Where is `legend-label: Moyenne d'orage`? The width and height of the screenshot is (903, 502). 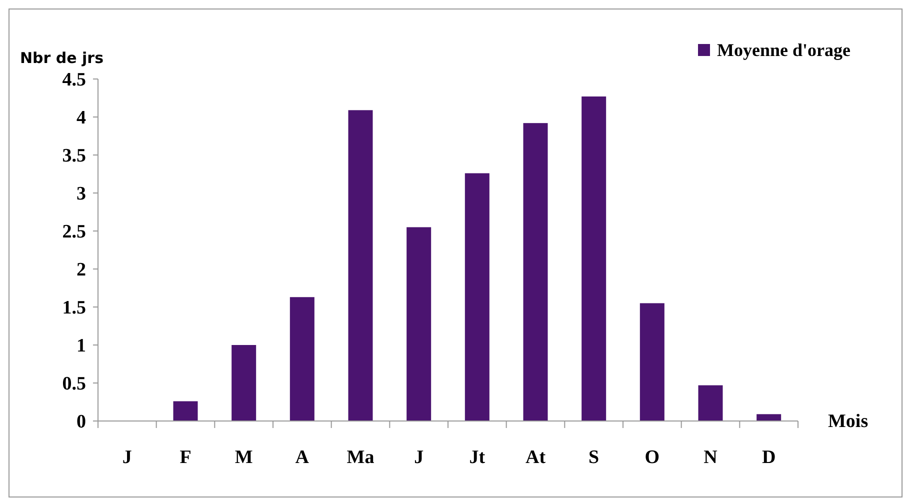
legend-label: Moyenne d'orage is located at coordinates (783, 50).